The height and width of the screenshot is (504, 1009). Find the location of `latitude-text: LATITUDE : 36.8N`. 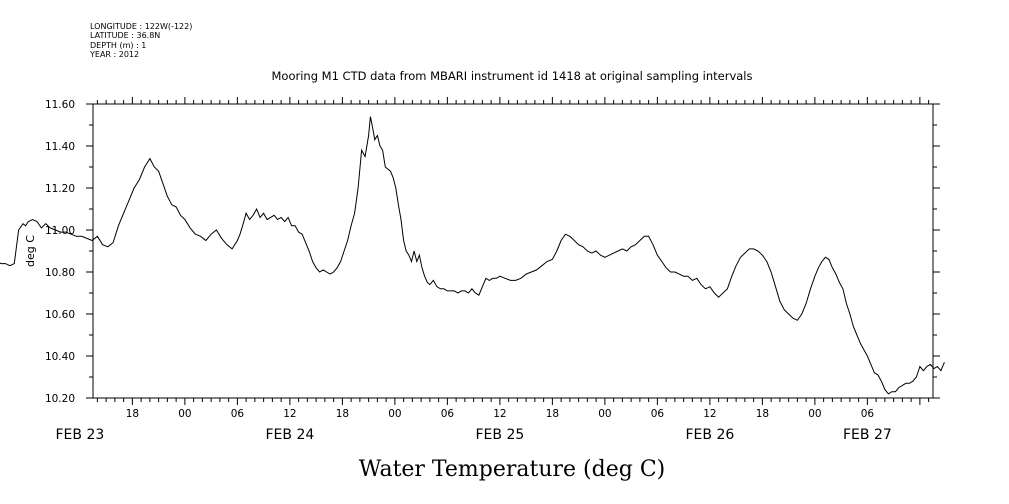

latitude-text: LATITUDE : 36.8N is located at coordinates (125, 36).